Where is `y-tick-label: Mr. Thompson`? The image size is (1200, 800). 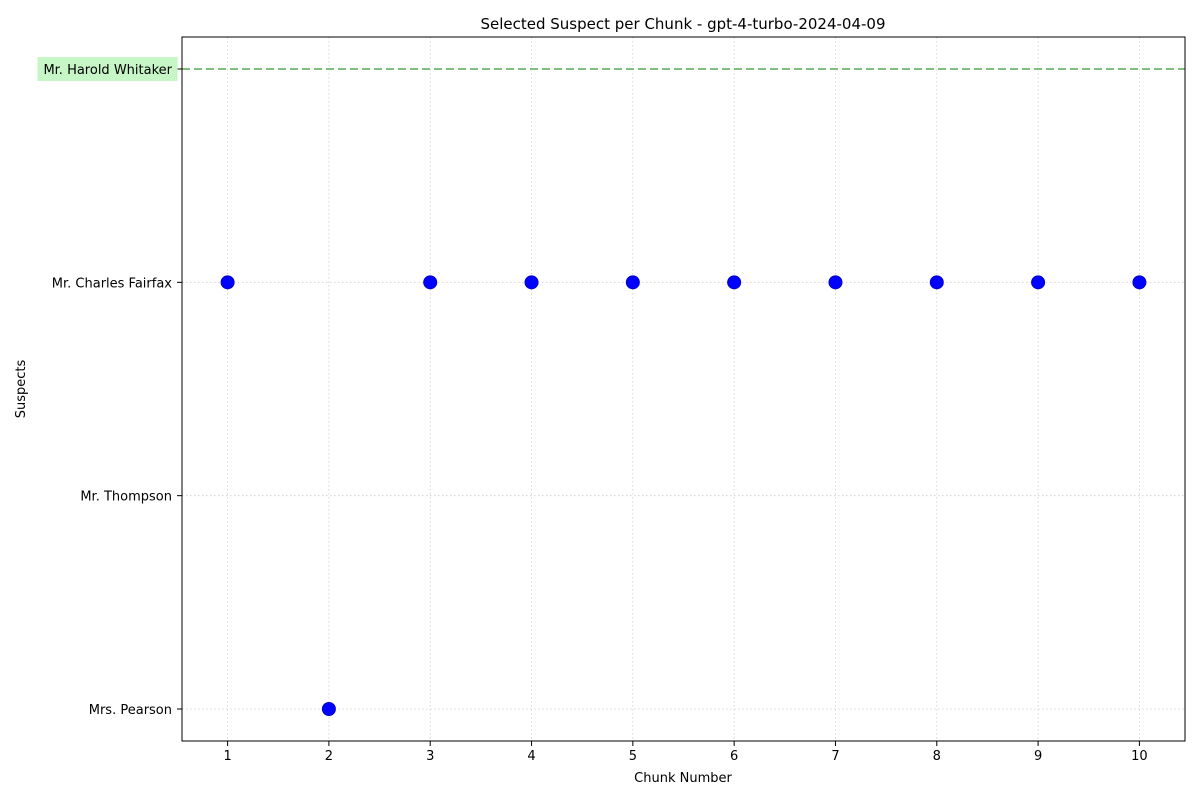
y-tick-label: Mr. Thompson is located at coordinates (126, 497).